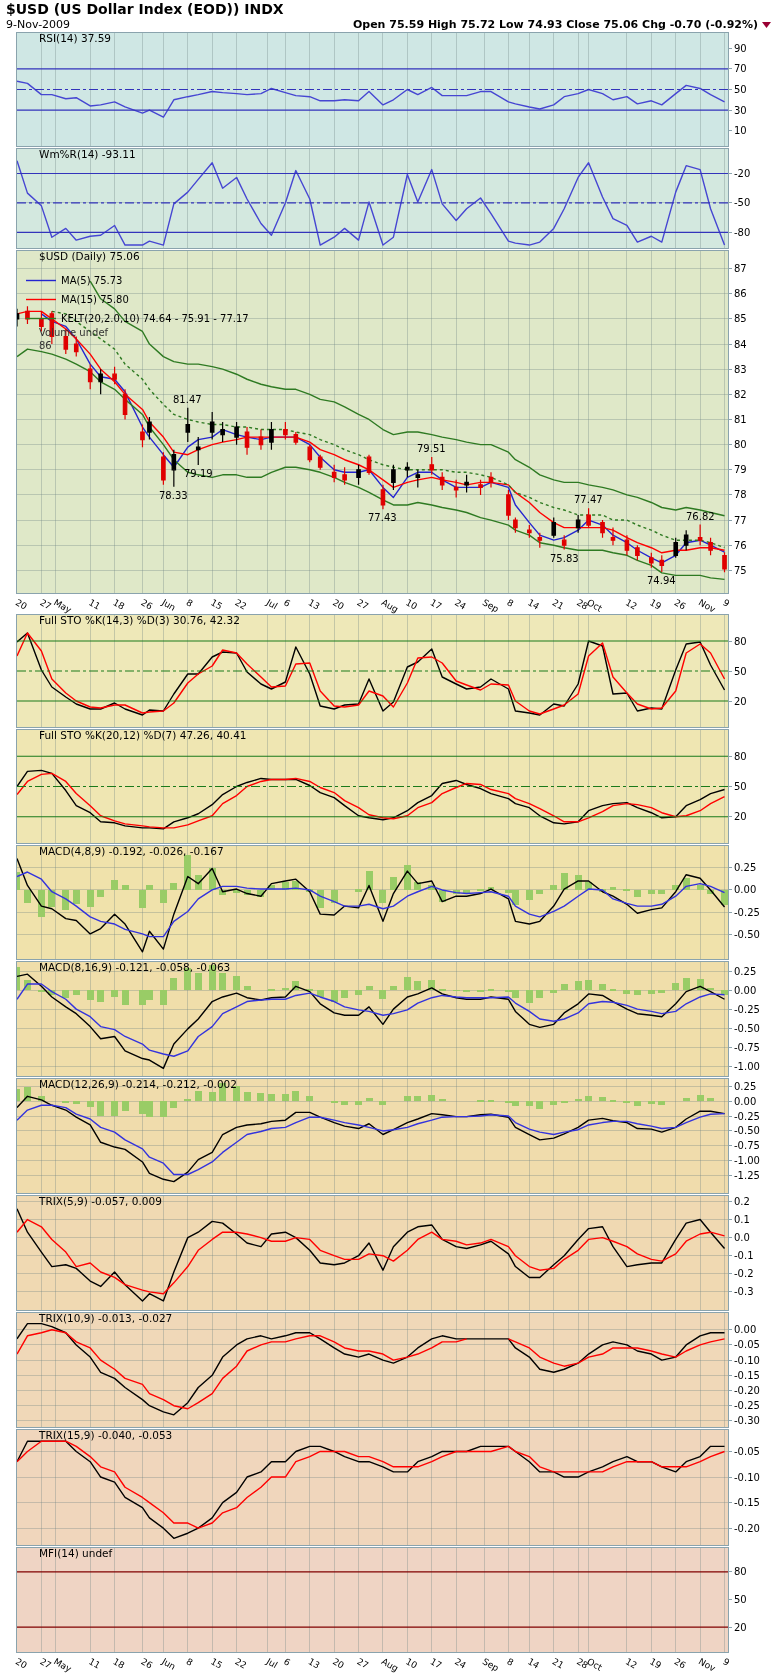 This screenshot has width=780, height=1673. Describe the element at coordinates (740, 470) in the screenshot. I see `y-tick-label: 79` at that location.